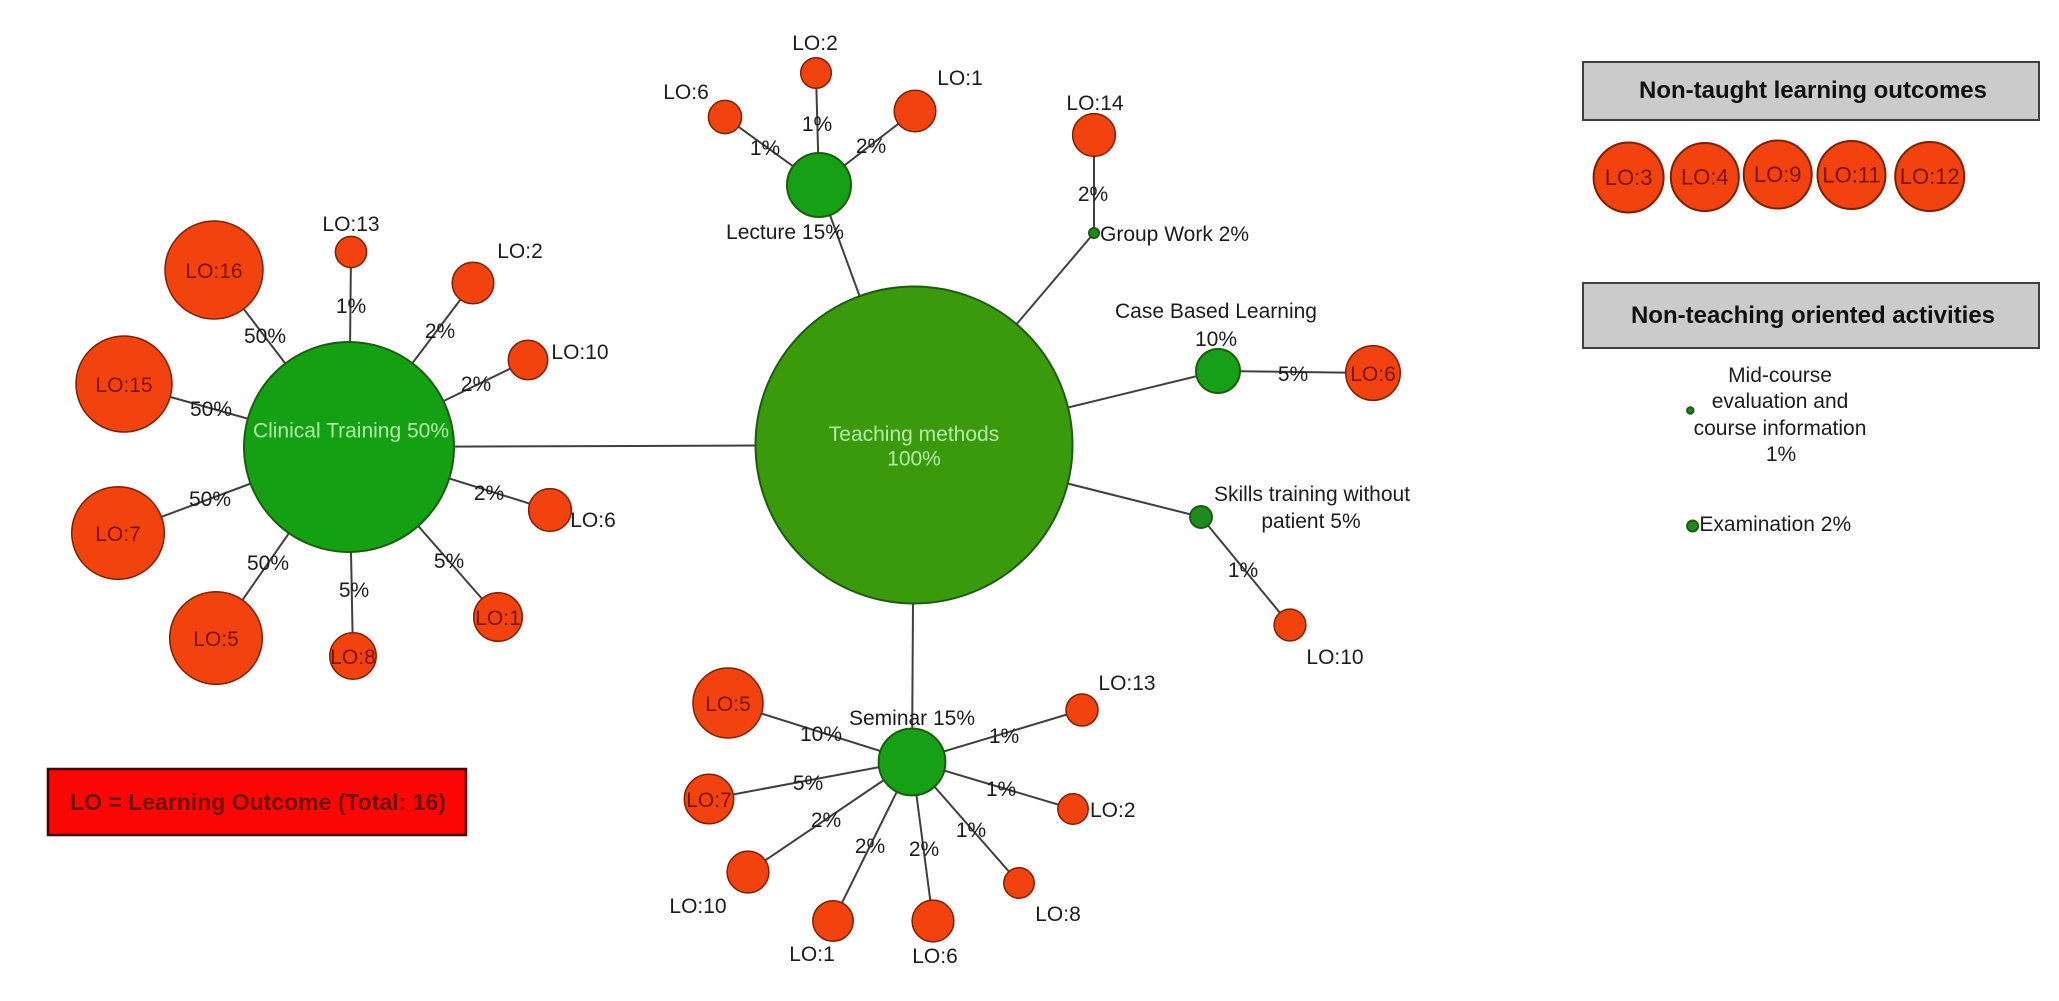 This screenshot has height=1001, width=2059. Describe the element at coordinates (912, 718) in the screenshot. I see `svg-text: Seminar 15%` at that location.